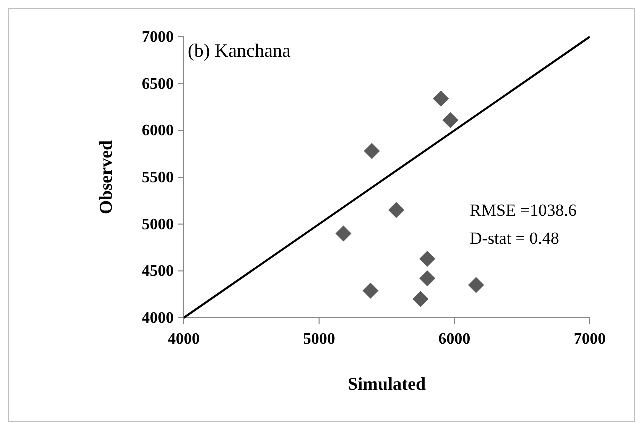 Image resolution: width=643 pixels, height=423 pixels. Describe the element at coordinates (158, 131) in the screenshot. I see `y-tick-label: 6000` at that location.